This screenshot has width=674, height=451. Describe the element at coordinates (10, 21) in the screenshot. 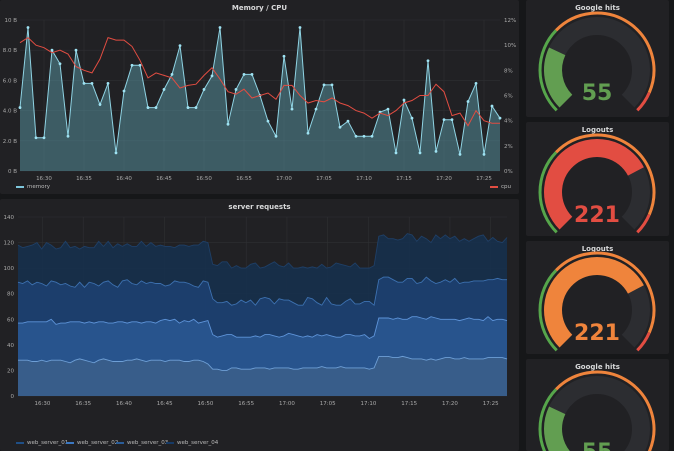

I see `y-tick-left: 10 B` at that location.